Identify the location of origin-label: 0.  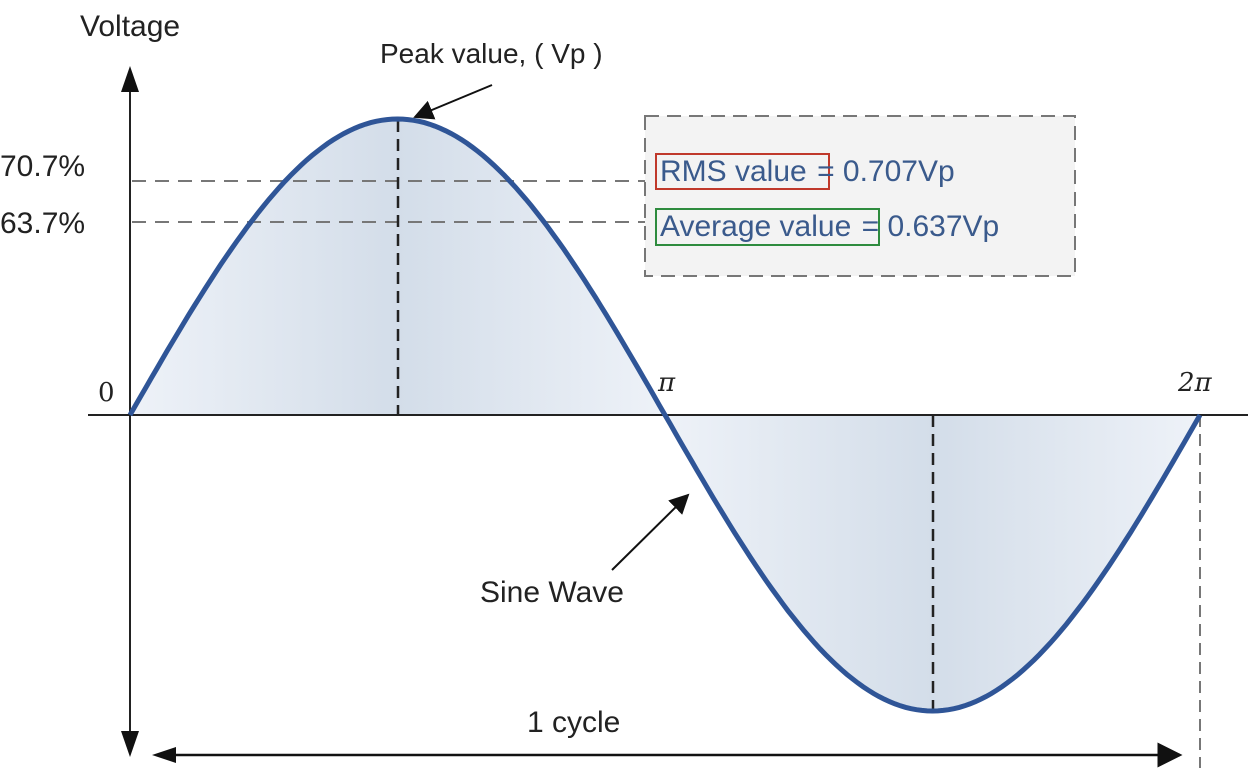
(106, 393).